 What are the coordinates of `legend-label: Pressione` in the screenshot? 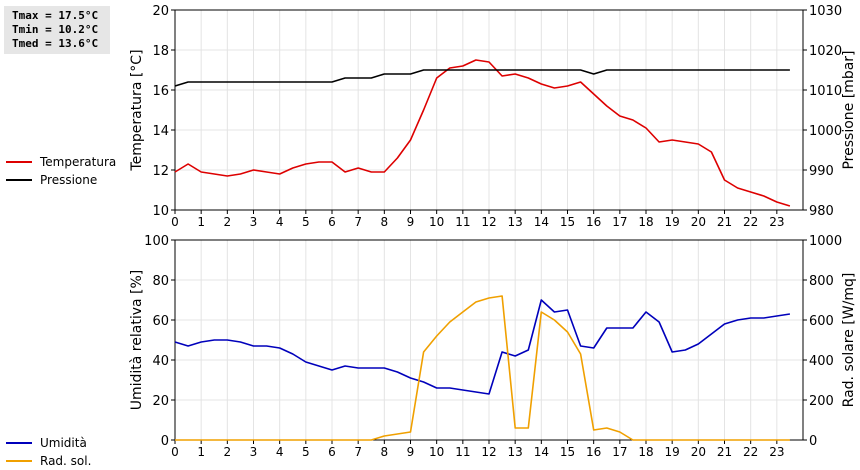 It's located at (69, 180).